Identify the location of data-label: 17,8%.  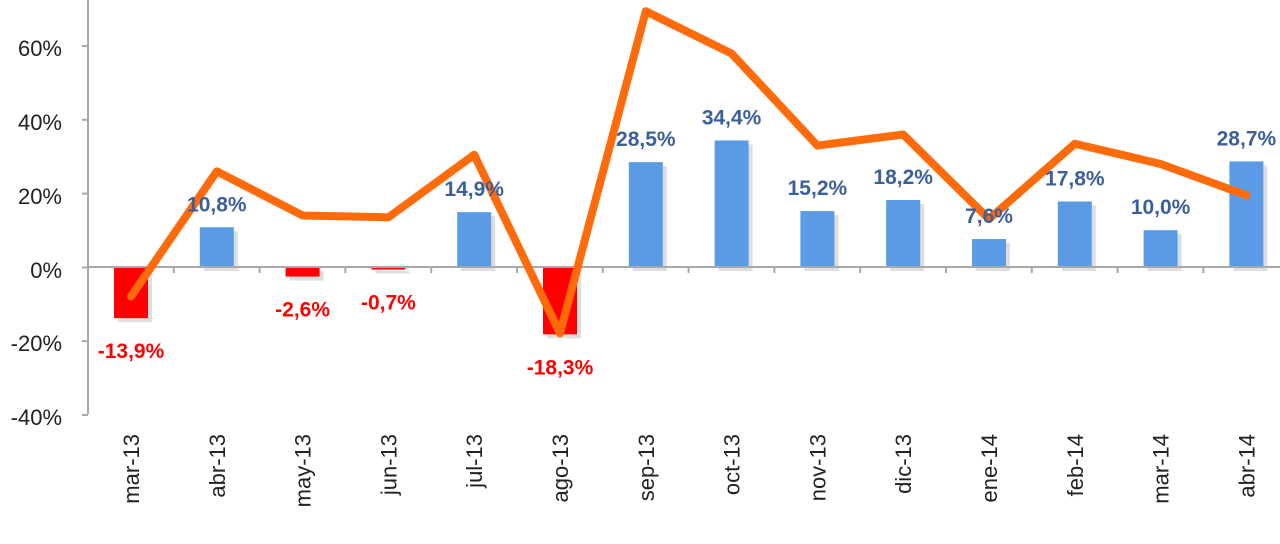
(1075, 178).